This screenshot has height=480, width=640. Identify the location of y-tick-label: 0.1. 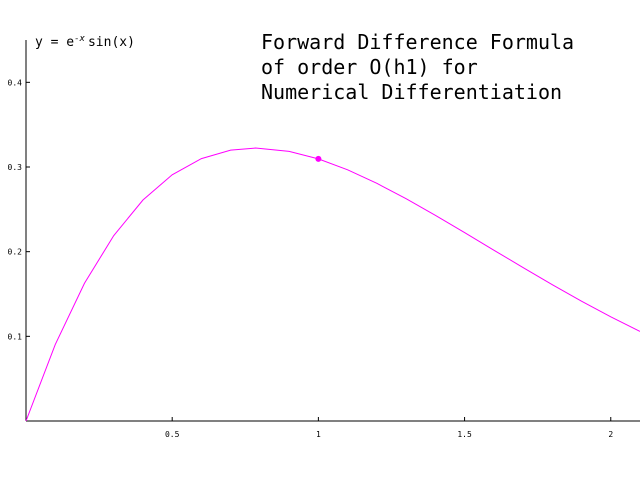
(15, 336).